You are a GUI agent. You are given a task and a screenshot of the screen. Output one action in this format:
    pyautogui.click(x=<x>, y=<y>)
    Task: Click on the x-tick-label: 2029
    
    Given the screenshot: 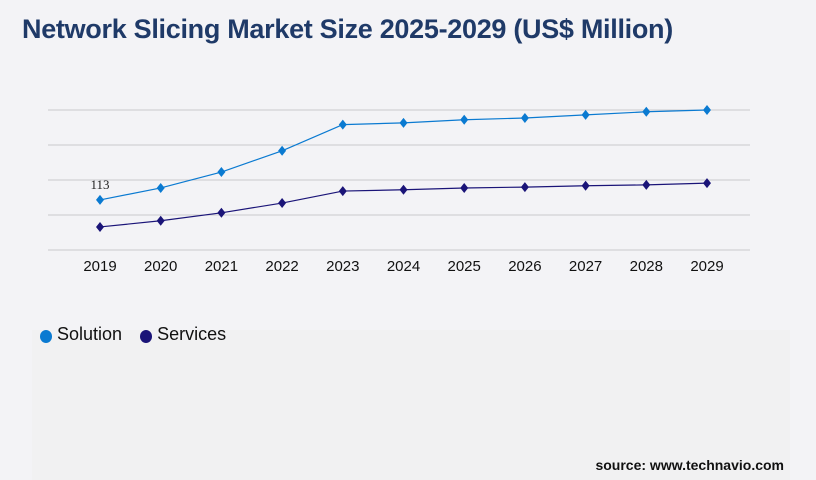 What is the action you would take?
    pyautogui.click(x=706, y=266)
    